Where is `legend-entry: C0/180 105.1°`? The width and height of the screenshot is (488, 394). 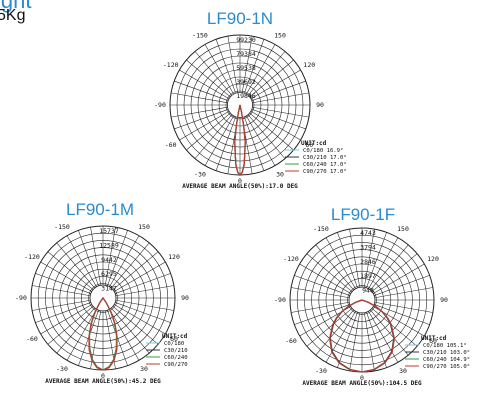 legend-entry: C0/180 105.1° is located at coordinates (445, 346).